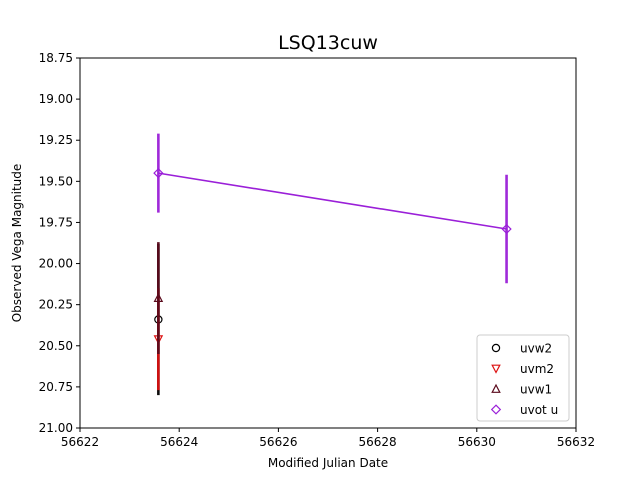  I want to click on y-tick-label: 19.25, so click(56, 140).